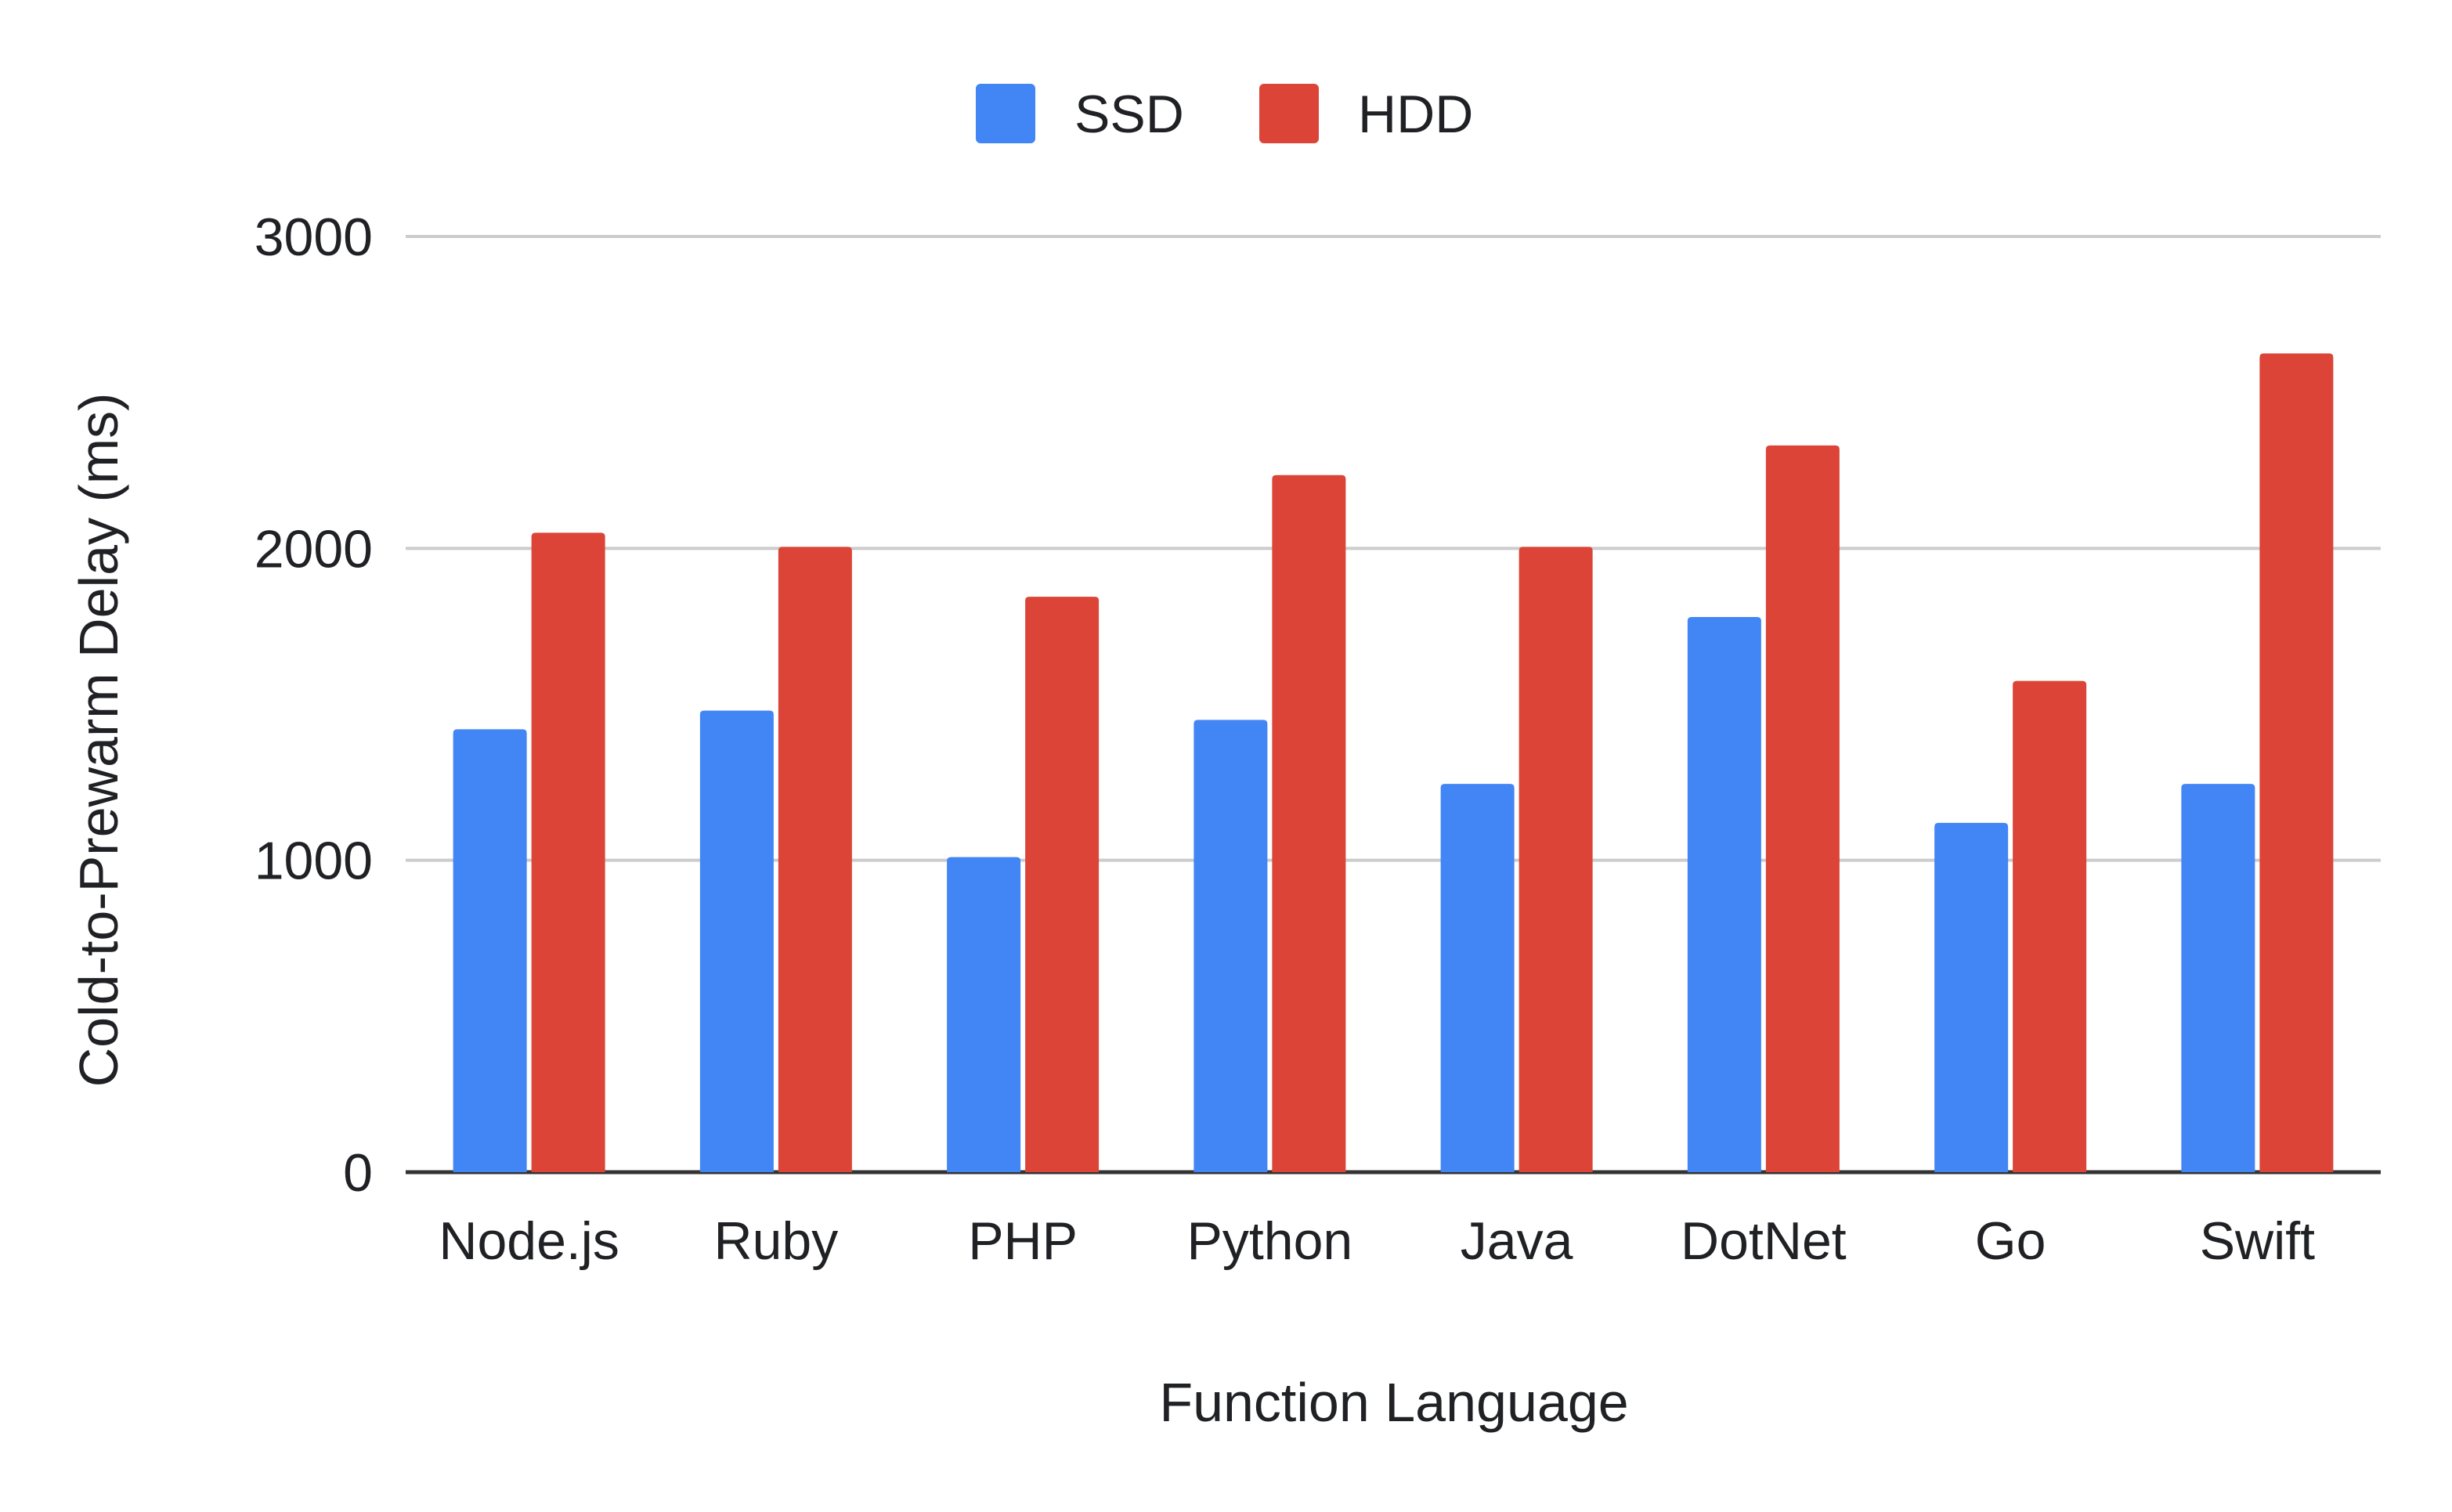 The image size is (2452, 1512). I want to click on x-tick-label: Ruby, so click(776, 1241).